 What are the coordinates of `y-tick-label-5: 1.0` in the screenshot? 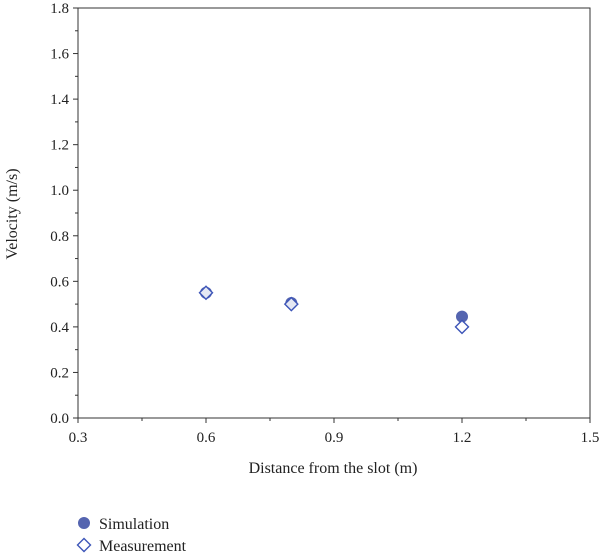 It's located at (59, 191).